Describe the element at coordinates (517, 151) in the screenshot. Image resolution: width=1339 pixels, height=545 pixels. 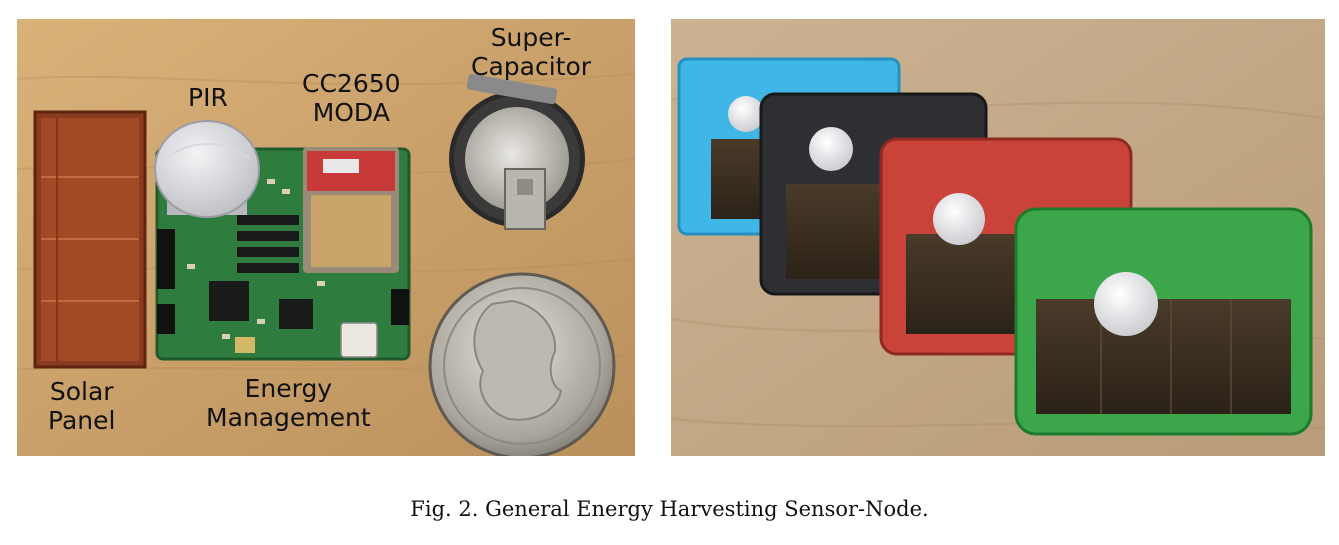
I see `supercapacitor-shape` at that location.